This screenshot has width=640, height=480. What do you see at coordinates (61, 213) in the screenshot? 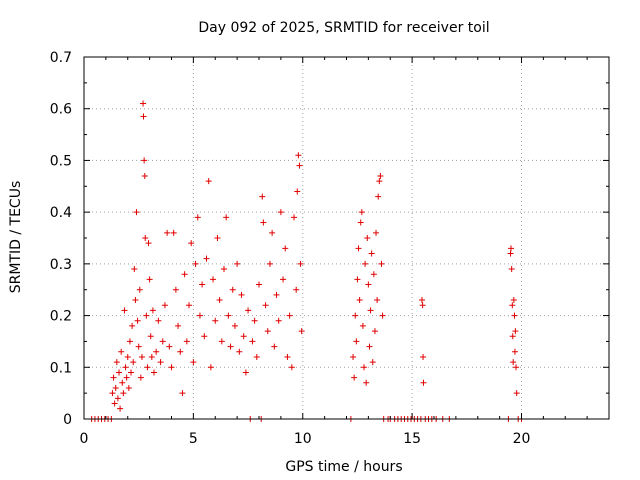
I see `y-tick-label: 0.4` at bounding box center [61, 213].